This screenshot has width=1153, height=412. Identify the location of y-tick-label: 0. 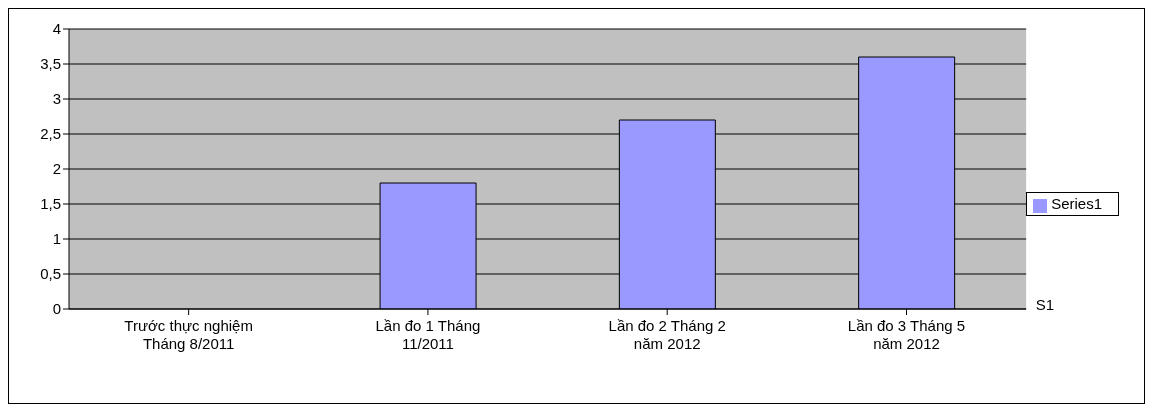
(56, 309).